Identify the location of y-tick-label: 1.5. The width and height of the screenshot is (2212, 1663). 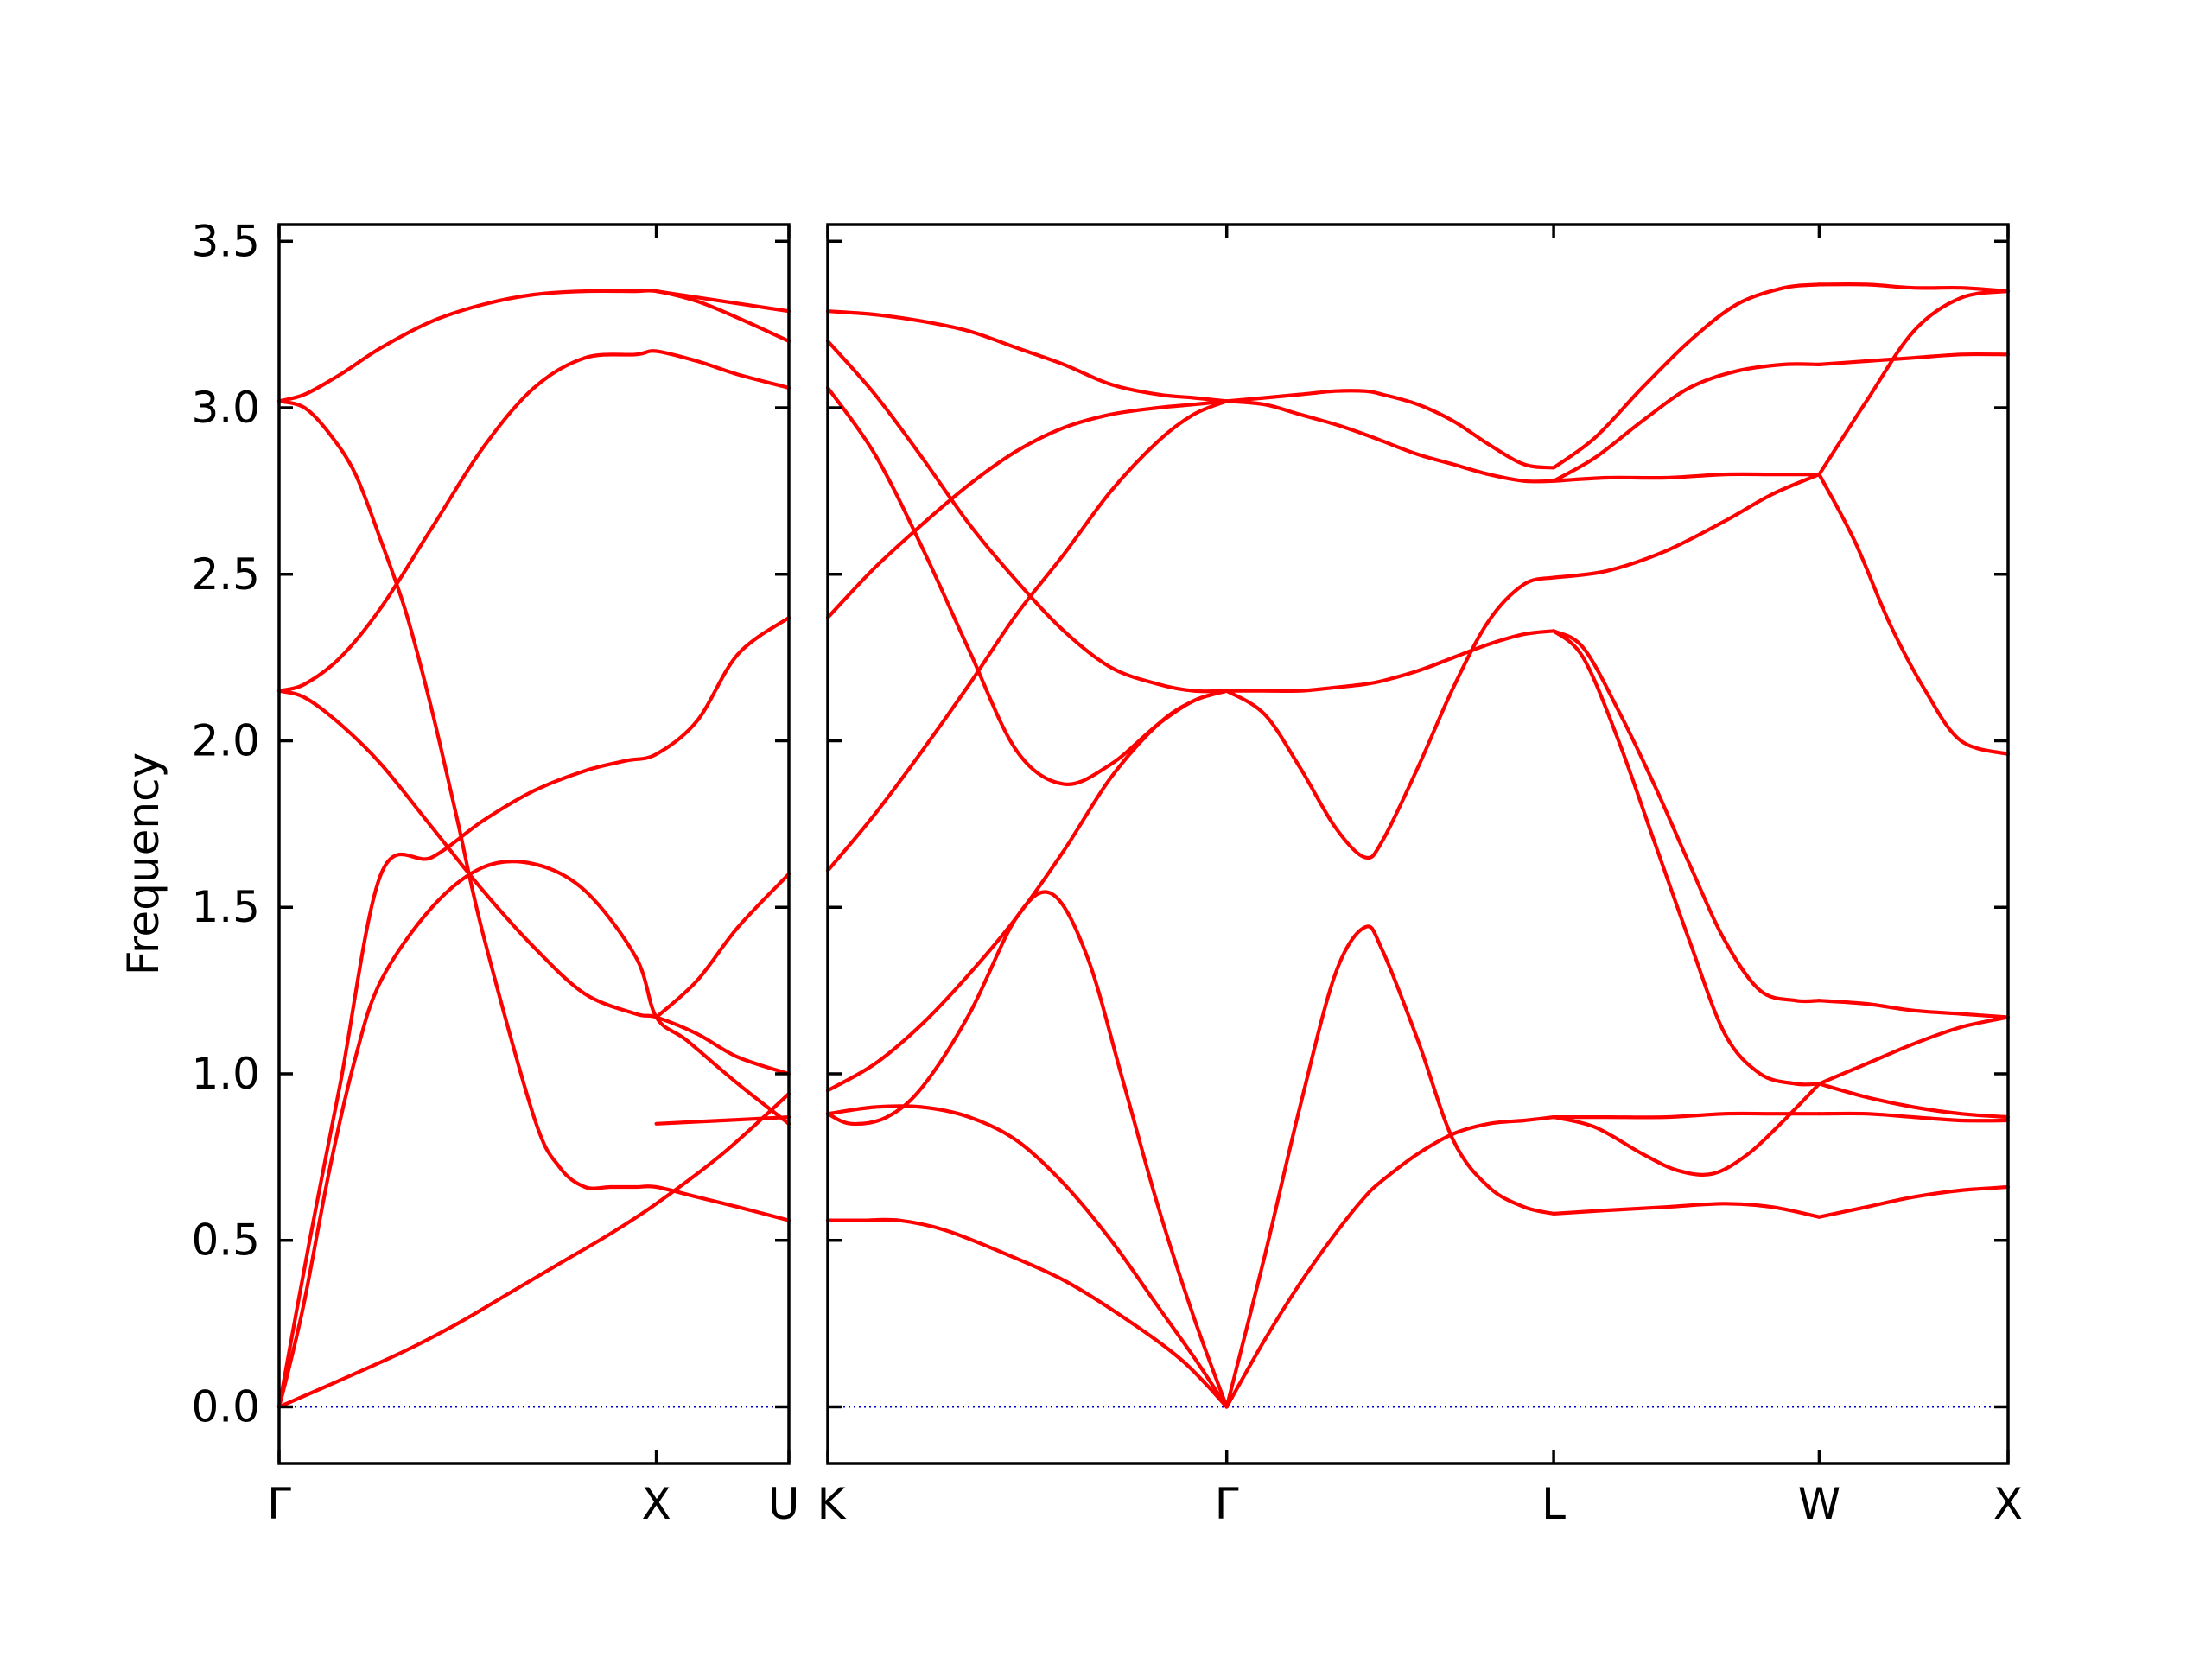
(225, 907).